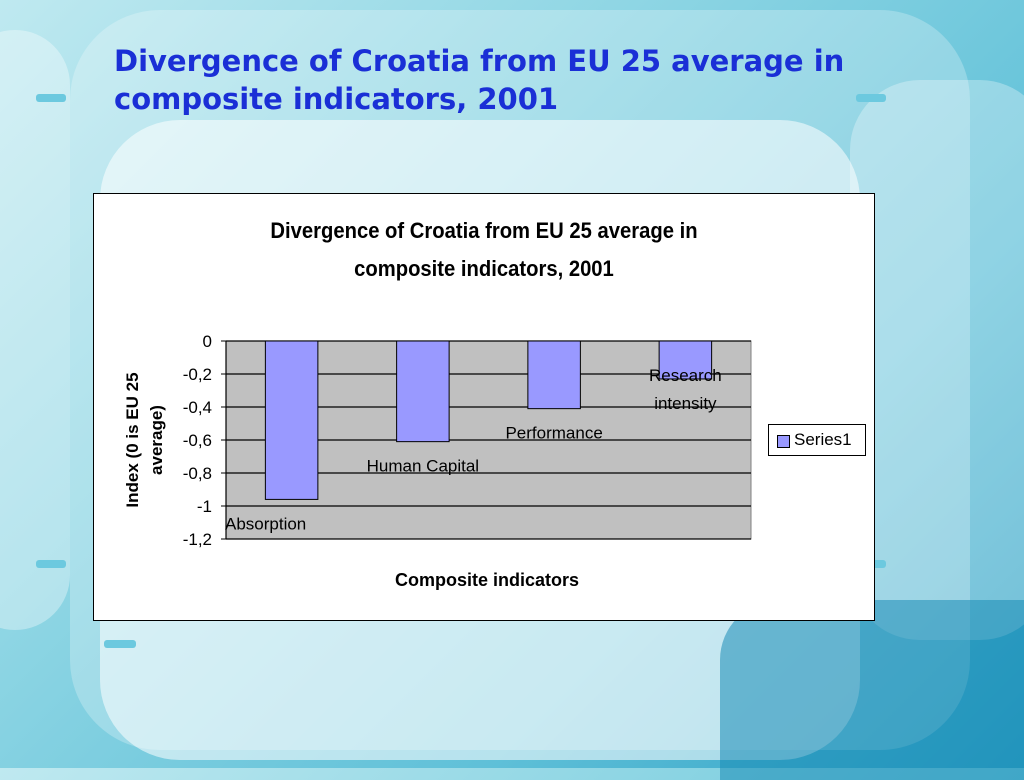 The image size is (1024, 780). I want to click on category-label: intensity, so click(685, 403).